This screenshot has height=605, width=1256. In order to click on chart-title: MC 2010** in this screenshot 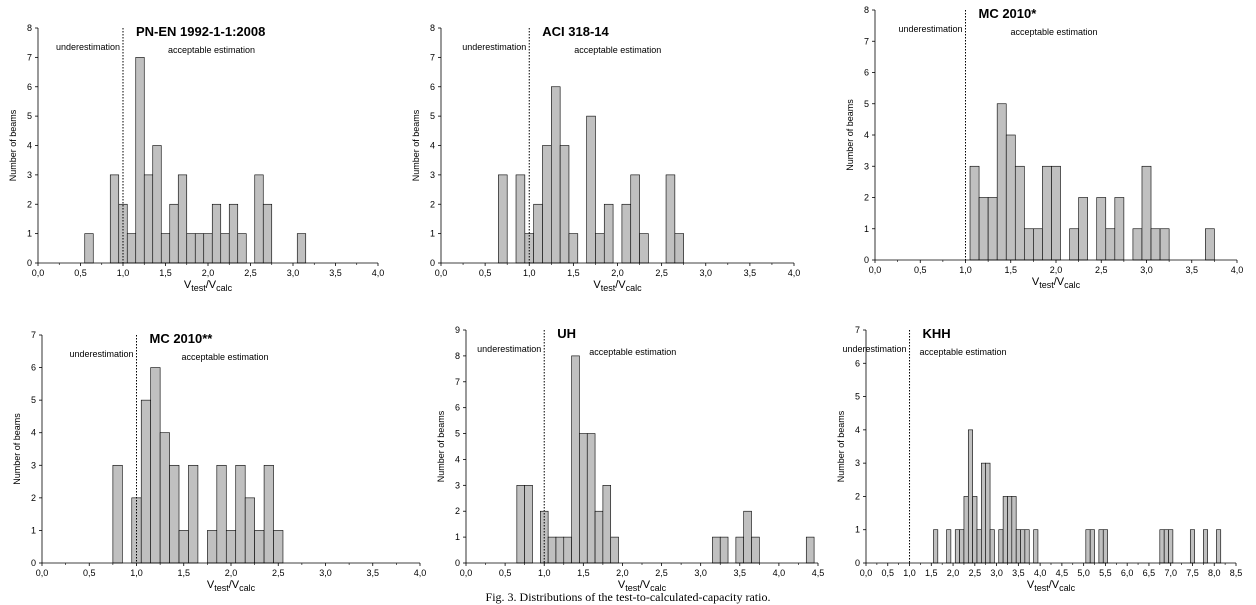, I will do `click(182, 338)`.